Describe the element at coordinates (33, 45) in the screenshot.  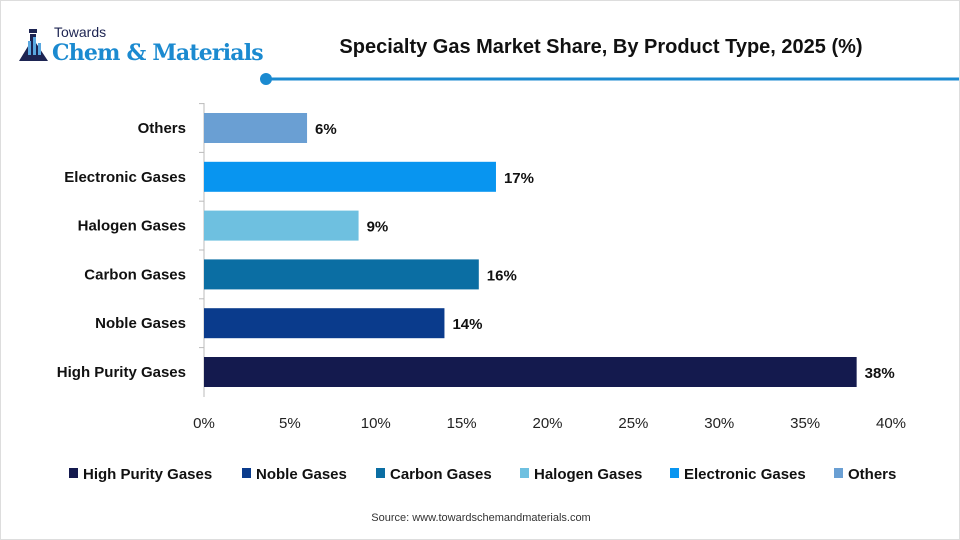
I see `logo-icon` at that location.